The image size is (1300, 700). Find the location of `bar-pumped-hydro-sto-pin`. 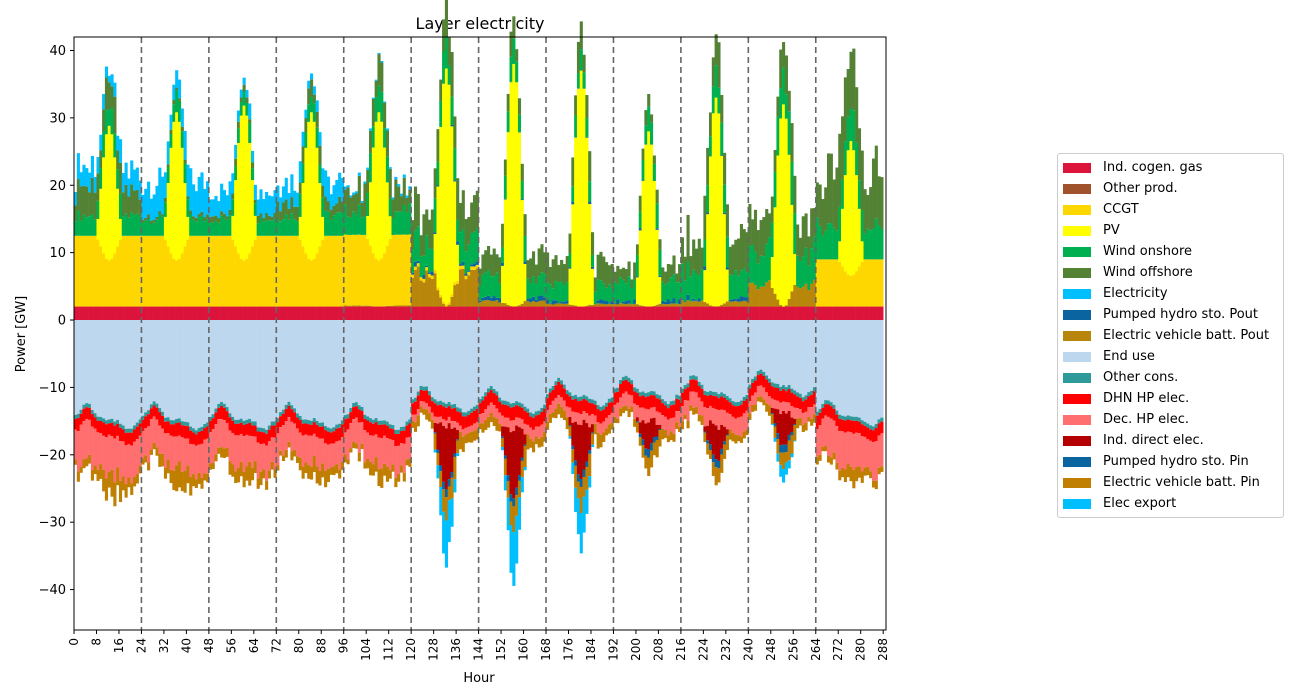

bar-pumped-hydro-sto-pin is located at coordinates (781, 449).